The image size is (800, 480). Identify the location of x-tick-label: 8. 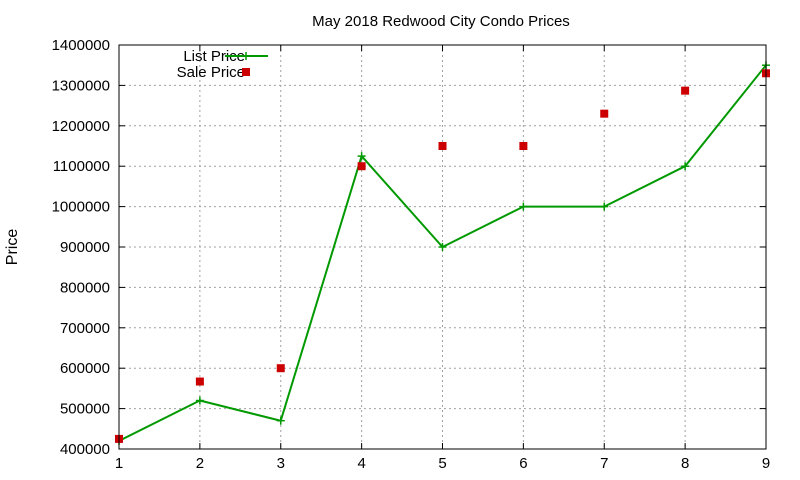
(685, 463).